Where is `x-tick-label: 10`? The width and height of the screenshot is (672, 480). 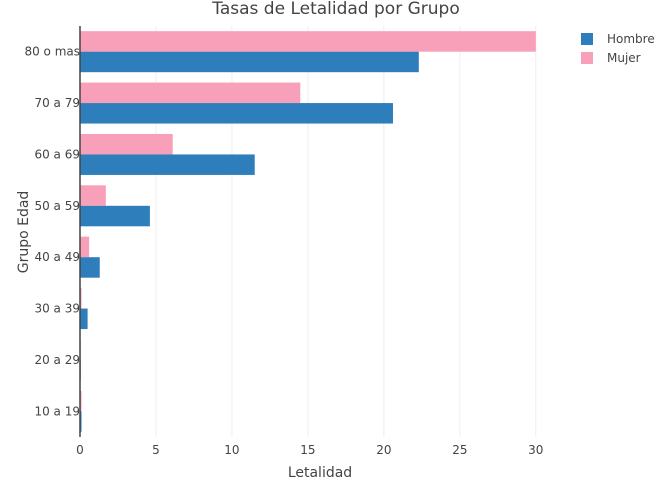 x-tick-label: 10 is located at coordinates (231, 450).